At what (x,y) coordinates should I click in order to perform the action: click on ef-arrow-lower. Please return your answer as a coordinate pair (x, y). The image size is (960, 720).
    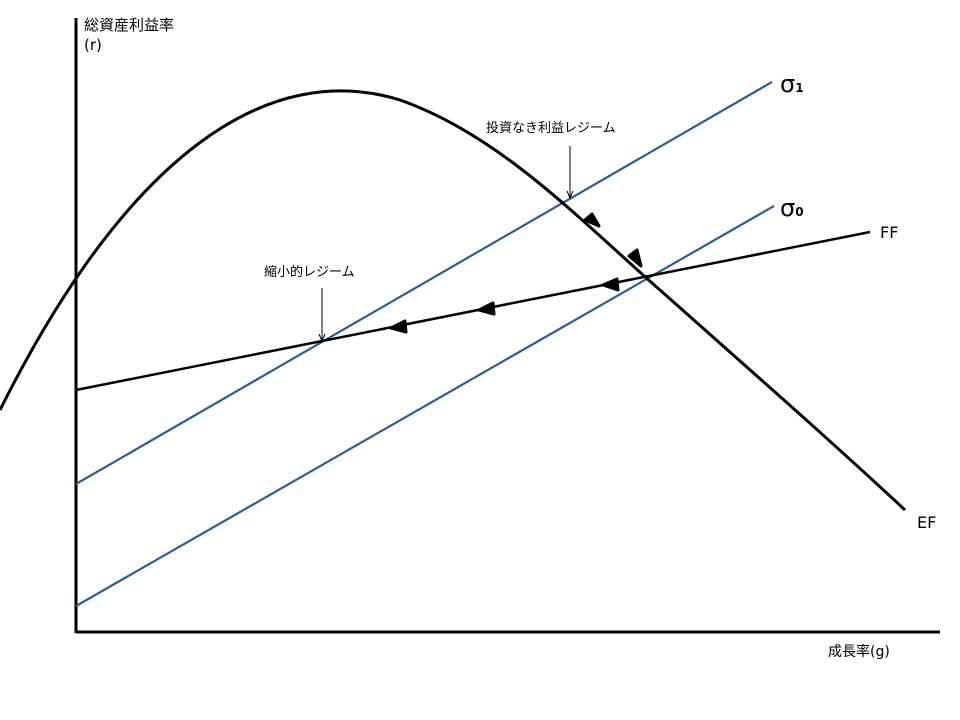
    Looking at the image, I should click on (635, 258).